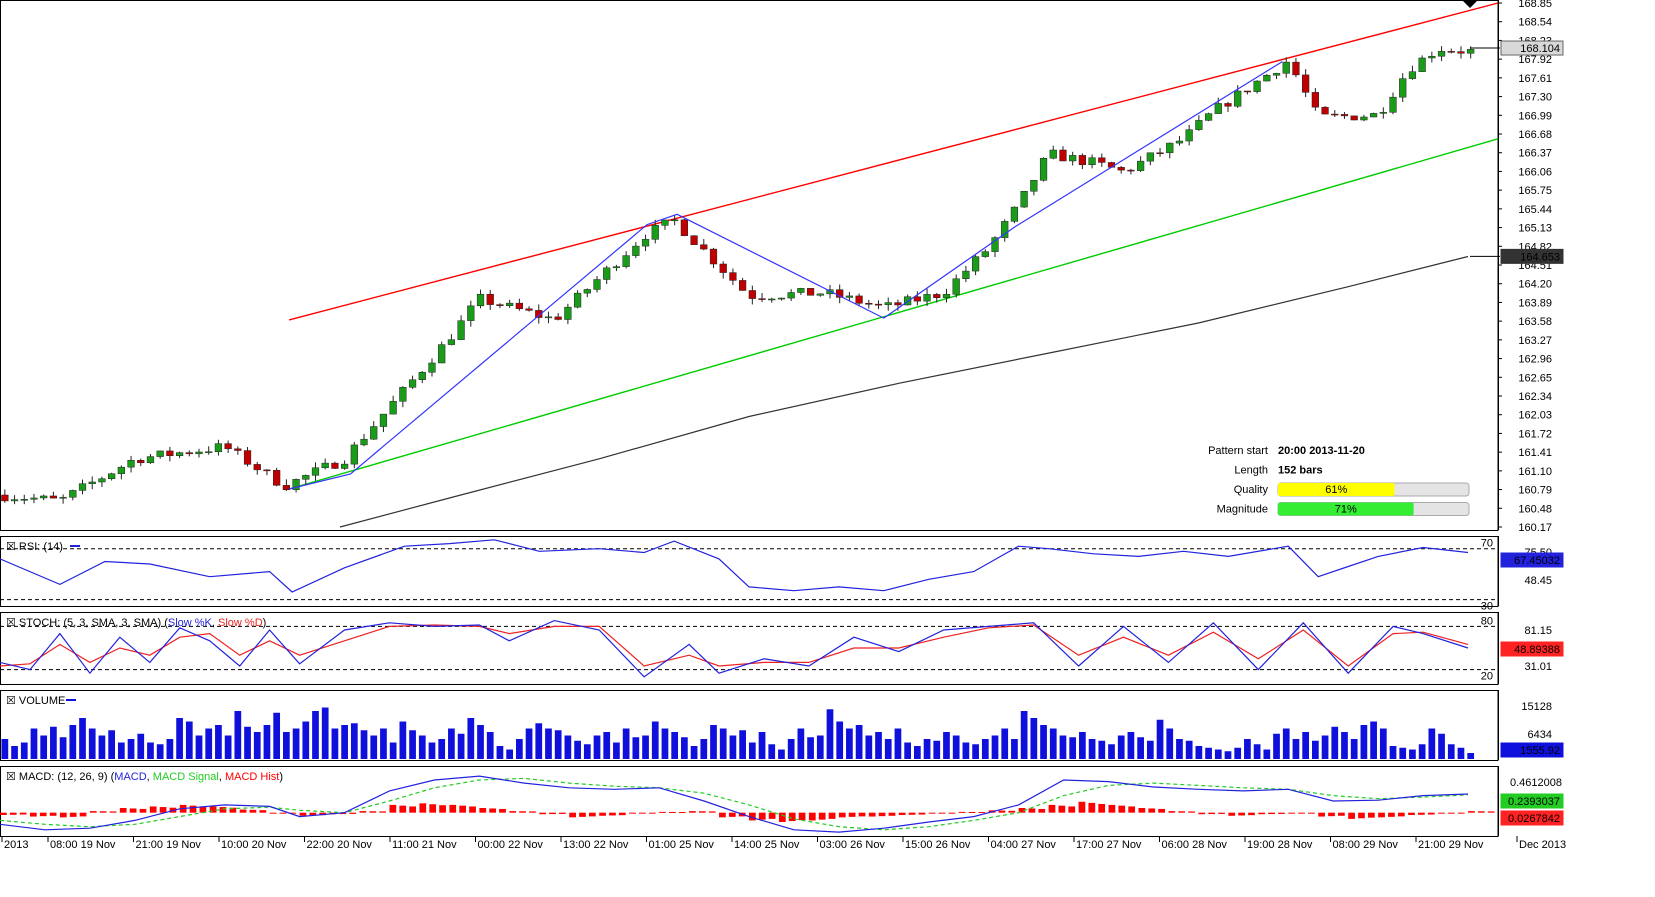  Describe the element at coordinates (1540, 751) in the screenshot. I see `volume-value-label: 1555.92` at that location.